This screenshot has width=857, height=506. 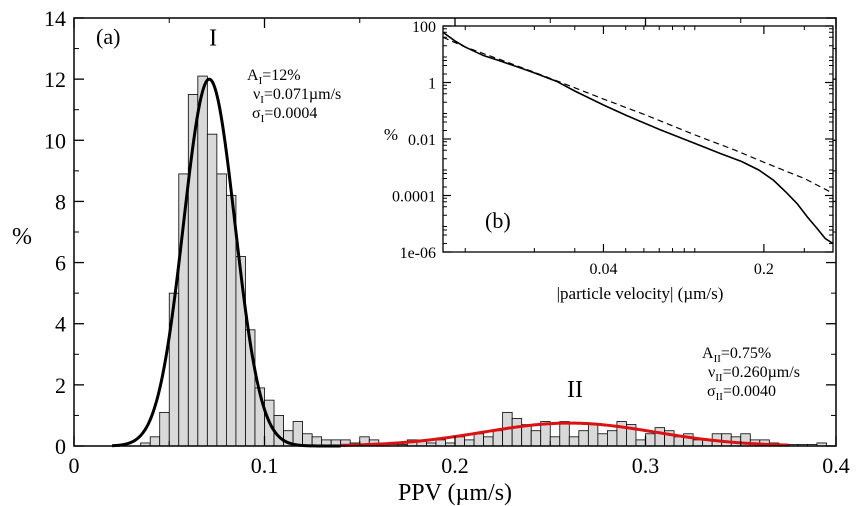 What do you see at coordinates (256, 113) in the screenshot?
I see `ann-I-sigma: σ` at bounding box center [256, 113].